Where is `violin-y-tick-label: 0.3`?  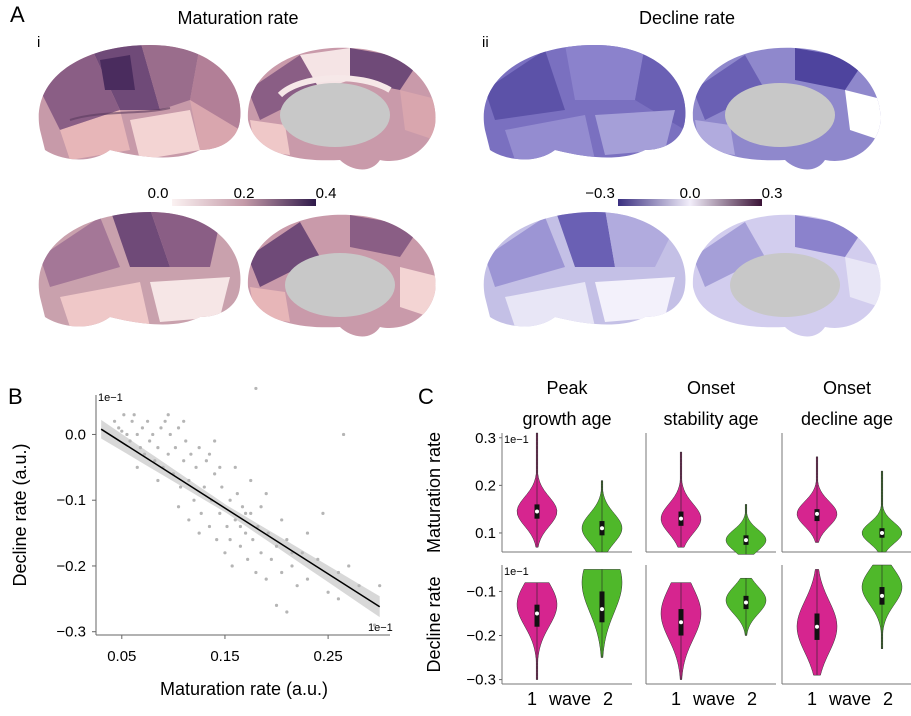 violin-y-tick-label: 0.3 is located at coordinates (485, 438).